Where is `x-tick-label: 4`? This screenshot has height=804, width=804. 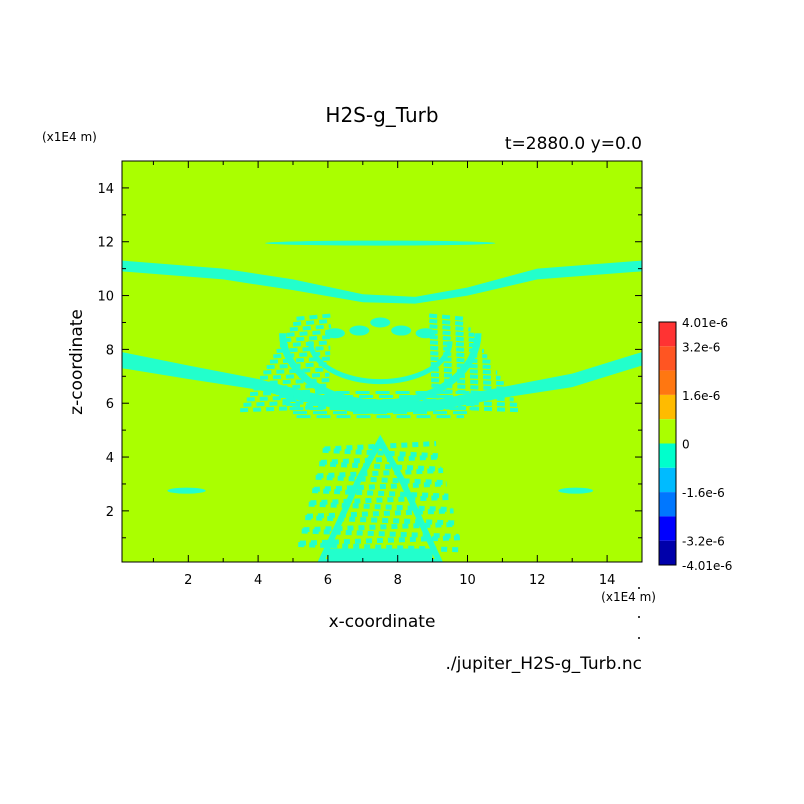
x-tick-label: 4 is located at coordinates (258, 580).